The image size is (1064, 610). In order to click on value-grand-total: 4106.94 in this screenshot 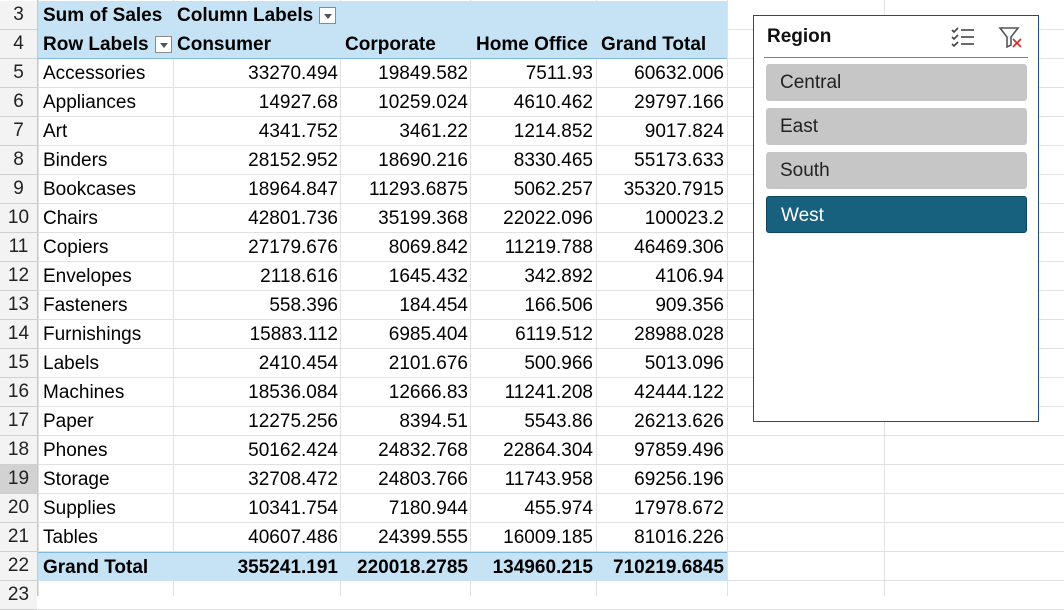, I will do `click(689, 276)`.